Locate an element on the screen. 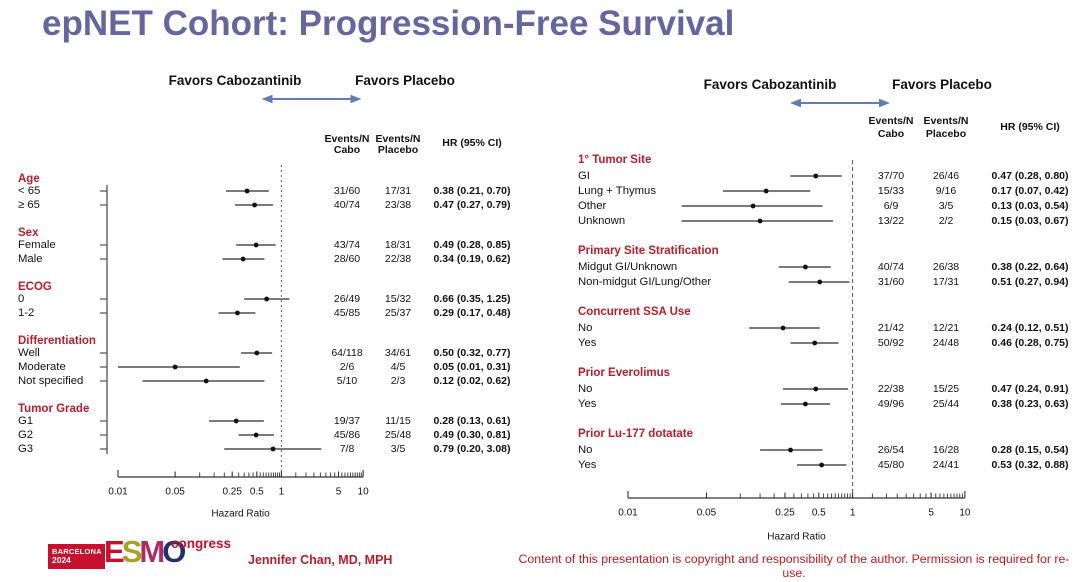 The height and width of the screenshot is (582, 1080). hr-ci-value: 0.53 (0.32, 0.88) is located at coordinates (1029, 465).